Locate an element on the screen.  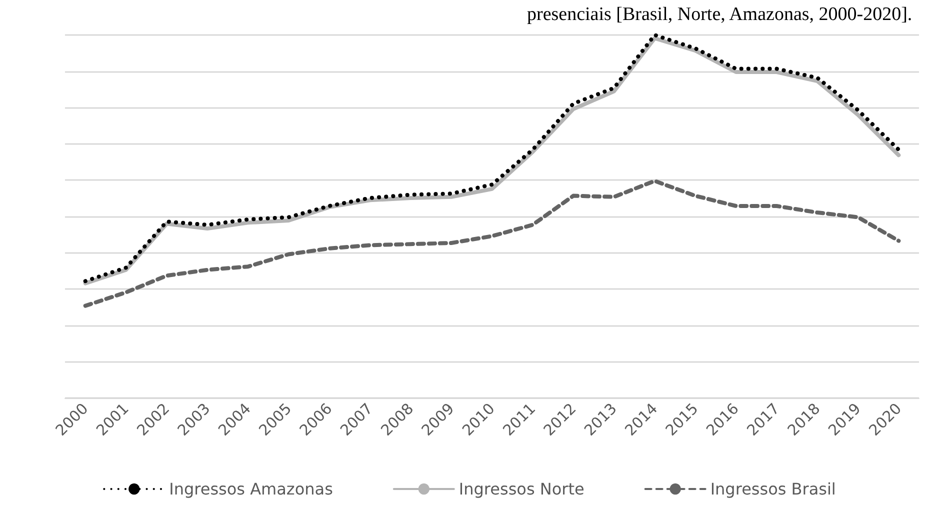
chart-title: presenciais [Brasil, Norte, Amazonas, 2000-2020]. is located at coordinates (719, 14).